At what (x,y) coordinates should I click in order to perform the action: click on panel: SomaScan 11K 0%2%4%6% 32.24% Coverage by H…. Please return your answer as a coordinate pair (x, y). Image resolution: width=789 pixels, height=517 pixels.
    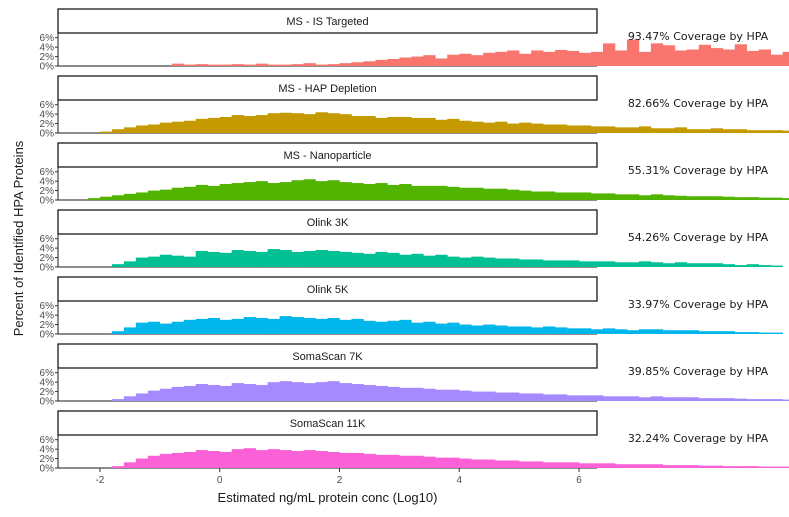
    Looking at the image, I should click on (414, 442).